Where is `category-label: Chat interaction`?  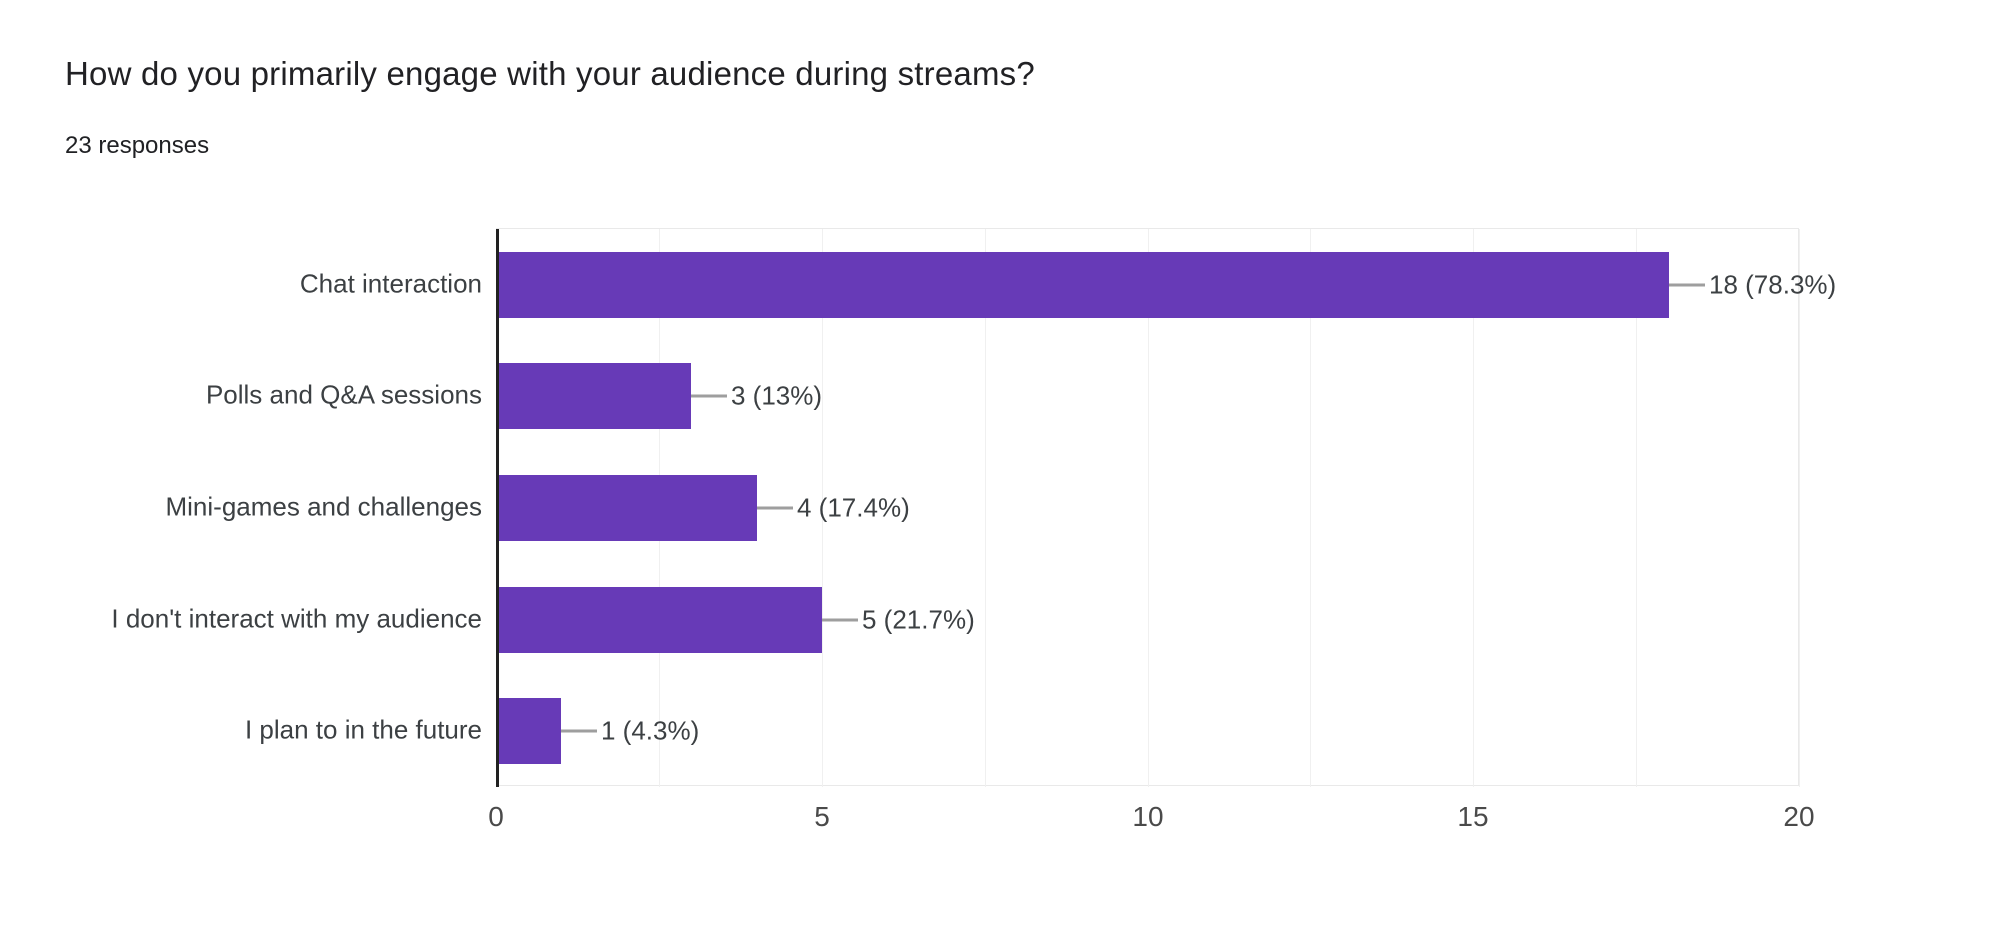 category-label: Chat interaction is located at coordinates (390, 283).